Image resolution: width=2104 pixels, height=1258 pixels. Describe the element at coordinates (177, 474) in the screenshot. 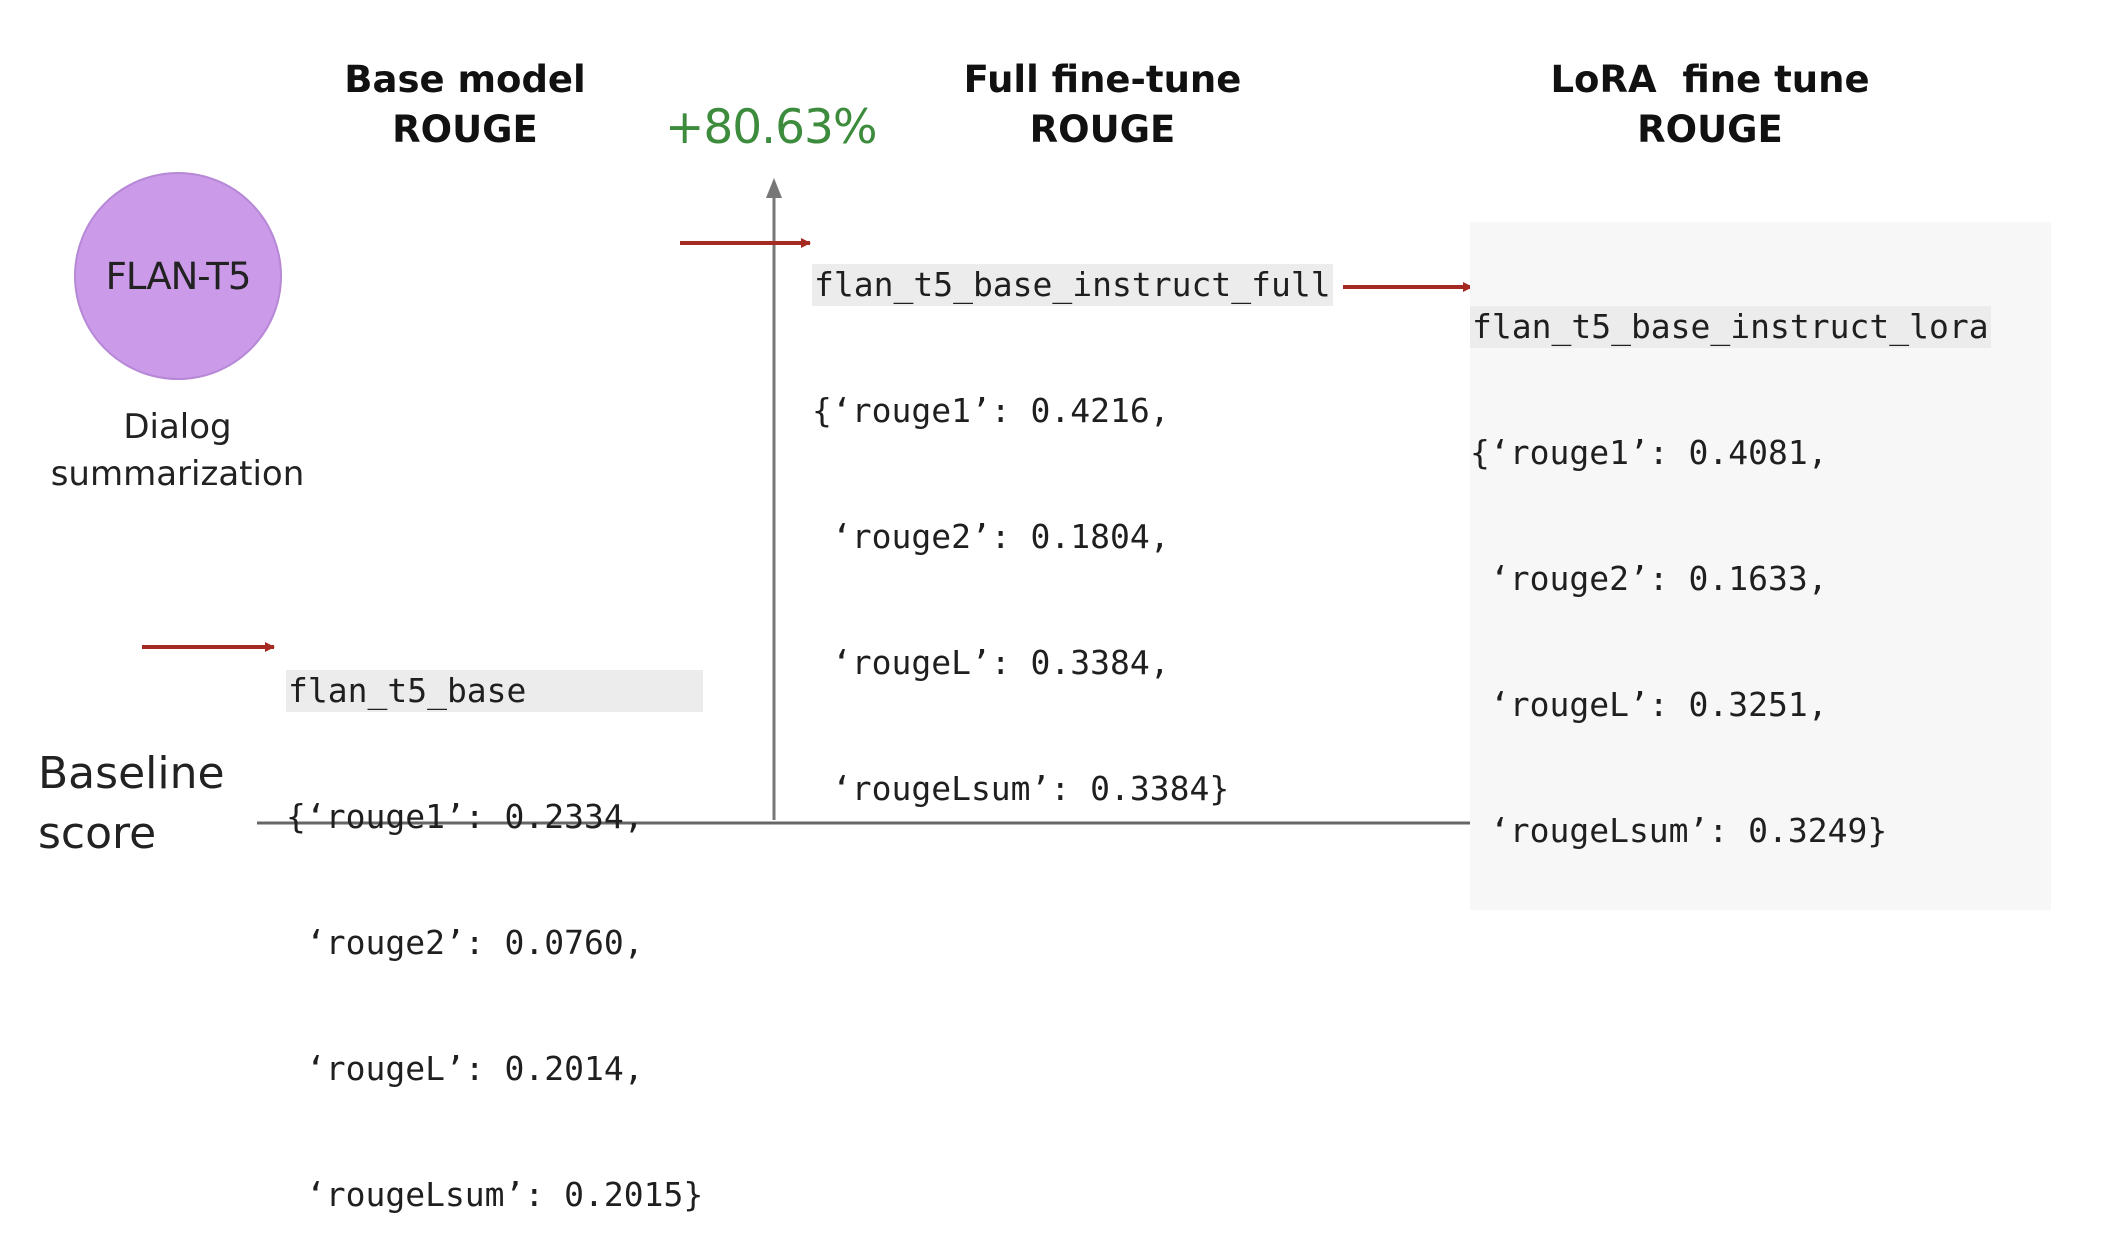

I see `task-label-line2: summarization` at that location.